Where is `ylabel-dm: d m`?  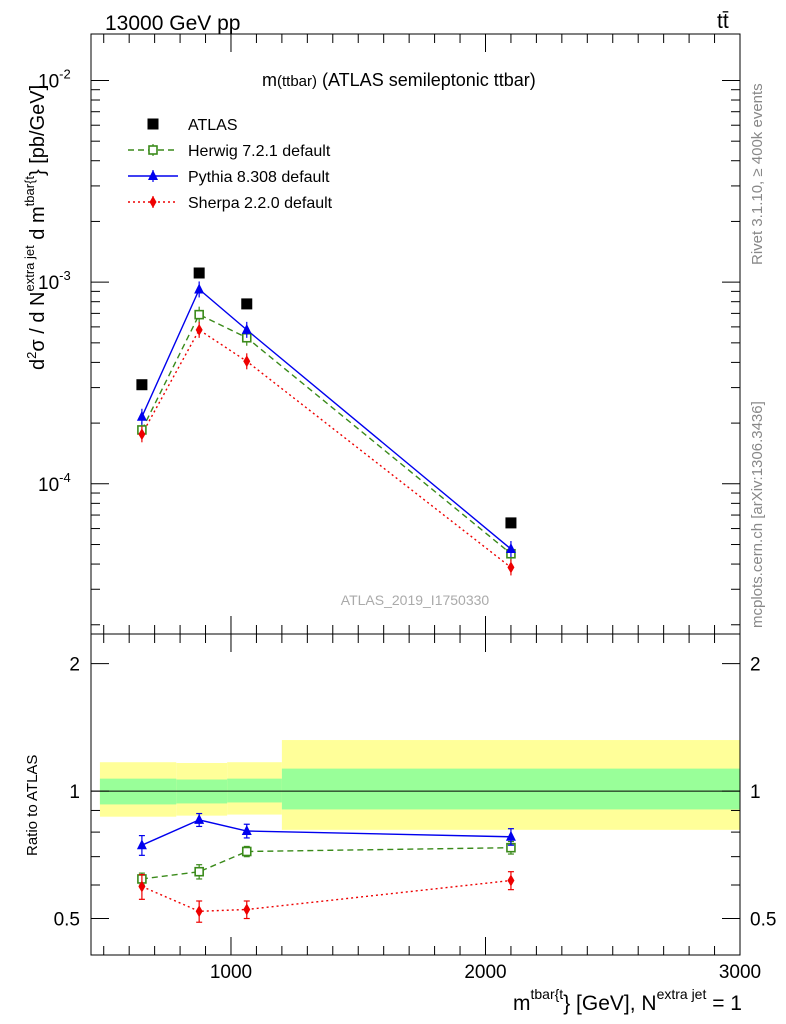
ylabel-dm: d m is located at coordinates (38, 225).